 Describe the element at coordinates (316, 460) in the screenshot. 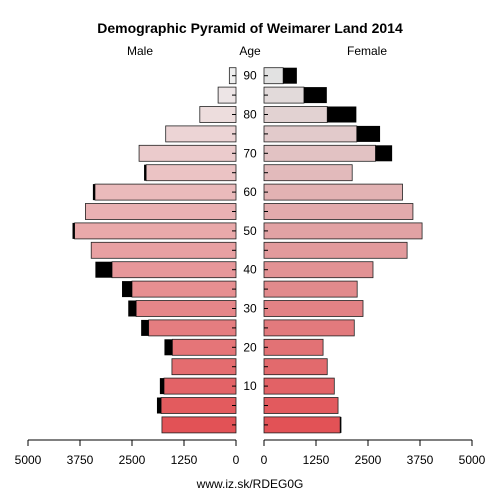

I see `female-x-tick-label: 1250` at that location.